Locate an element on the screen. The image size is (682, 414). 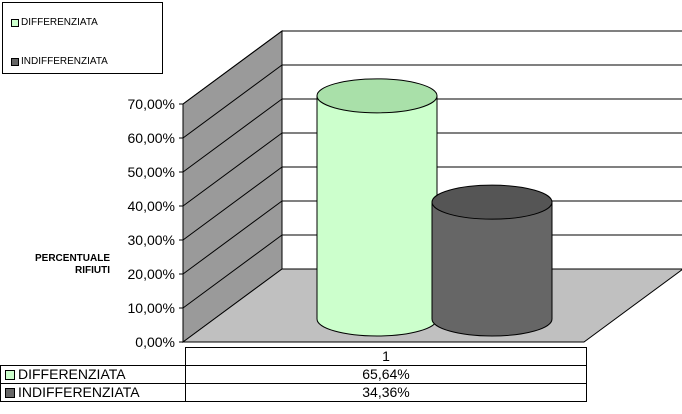
legend-label-indifferenziata: INDIFFERENZIATA is located at coordinates (64, 61).